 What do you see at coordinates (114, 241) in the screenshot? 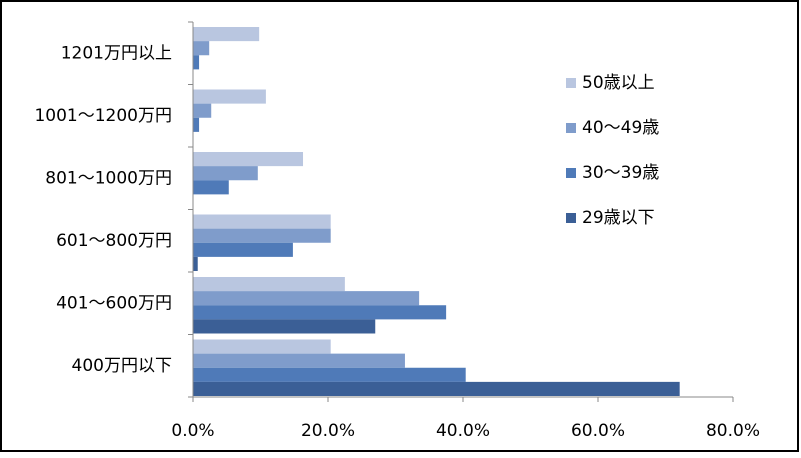
I see `y-tick-label: 601～800万円` at bounding box center [114, 241].